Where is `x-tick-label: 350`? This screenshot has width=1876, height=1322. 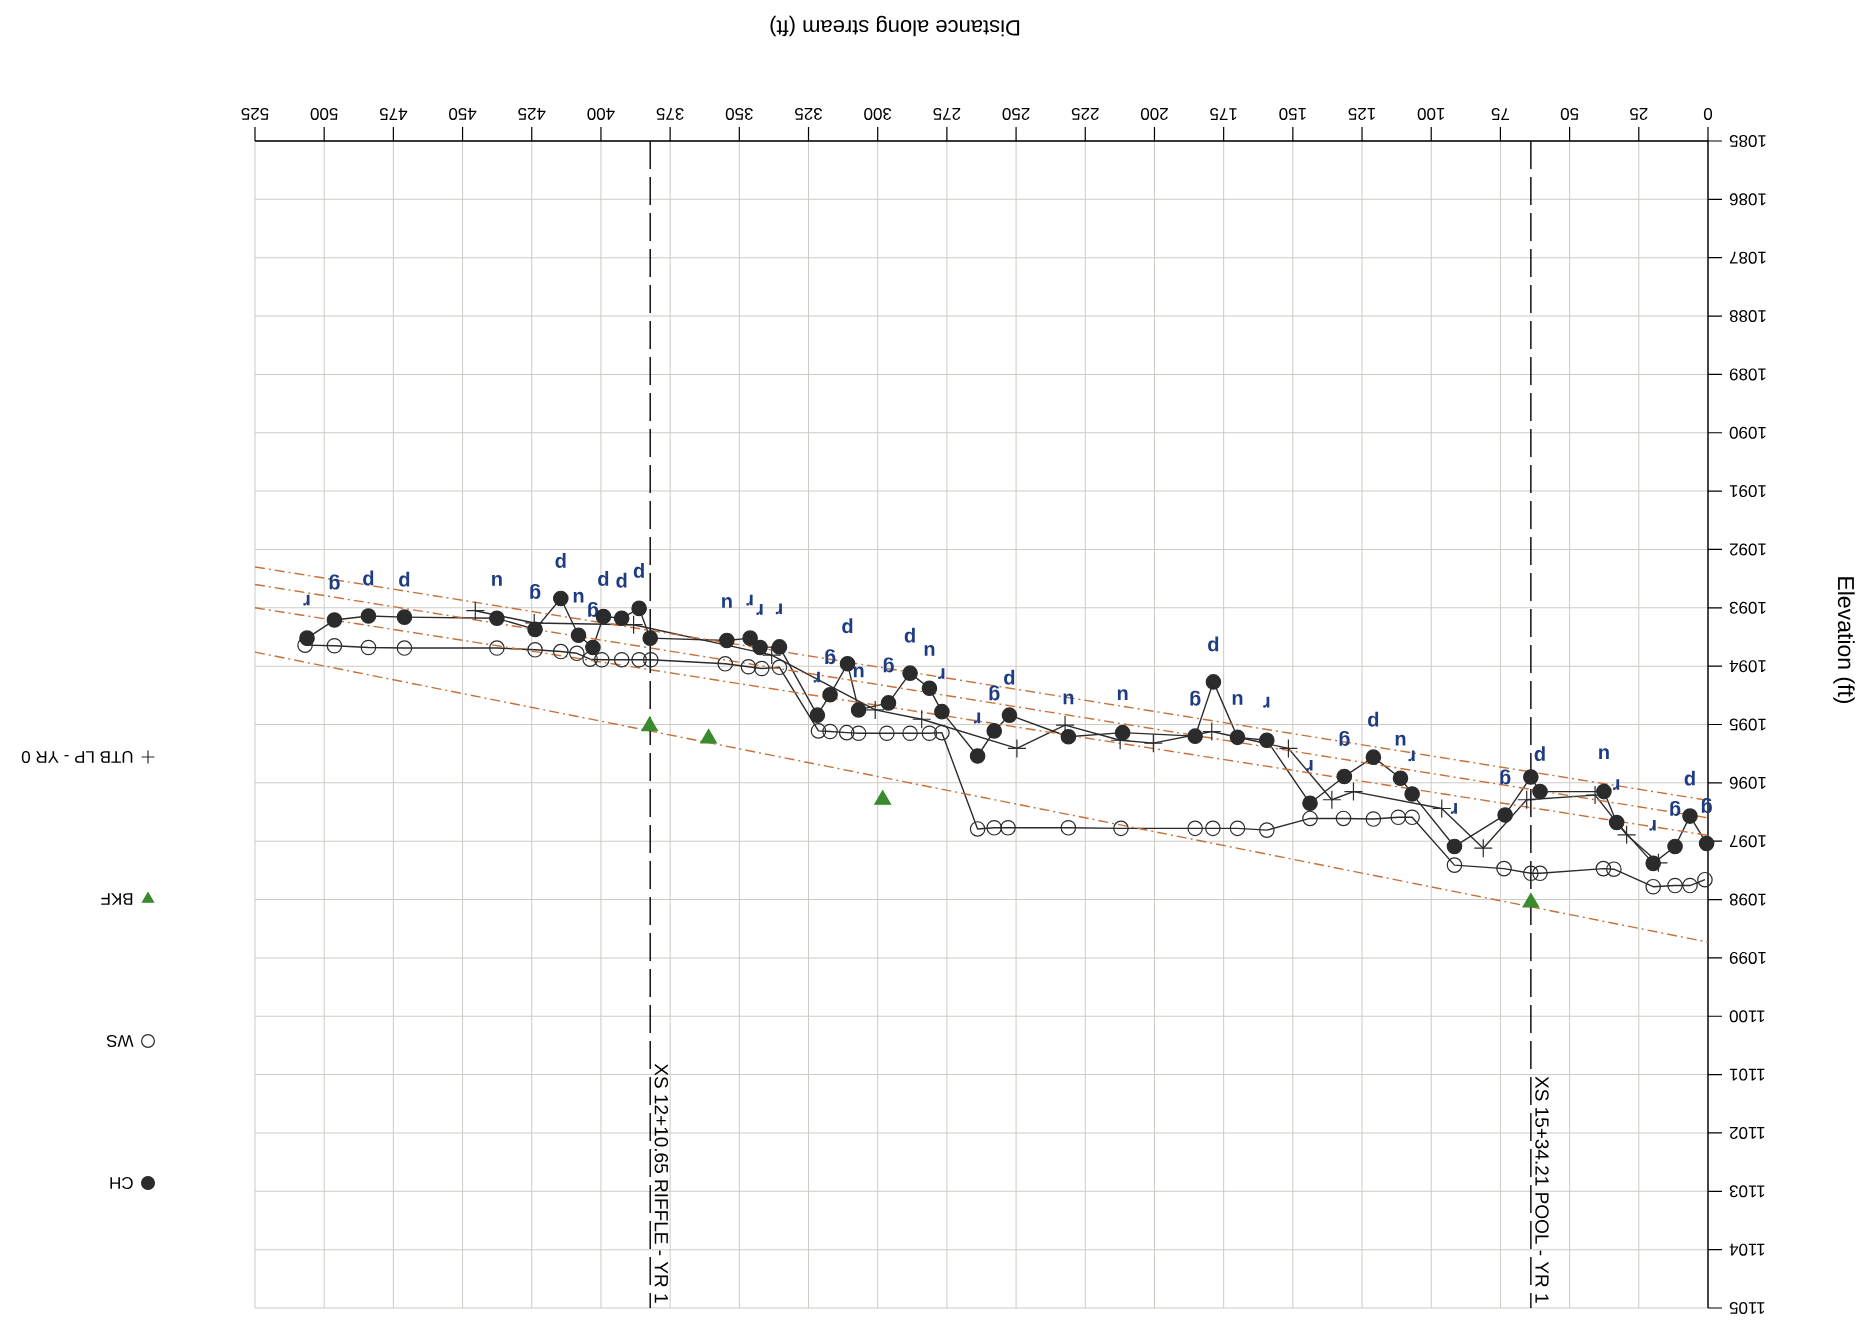 x-tick-label: 350 is located at coordinates (739, 113).